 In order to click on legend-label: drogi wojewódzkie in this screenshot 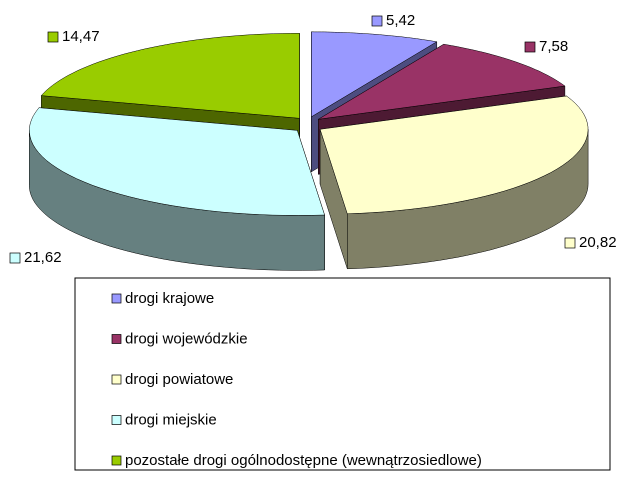, I will do `click(186, 338)`.